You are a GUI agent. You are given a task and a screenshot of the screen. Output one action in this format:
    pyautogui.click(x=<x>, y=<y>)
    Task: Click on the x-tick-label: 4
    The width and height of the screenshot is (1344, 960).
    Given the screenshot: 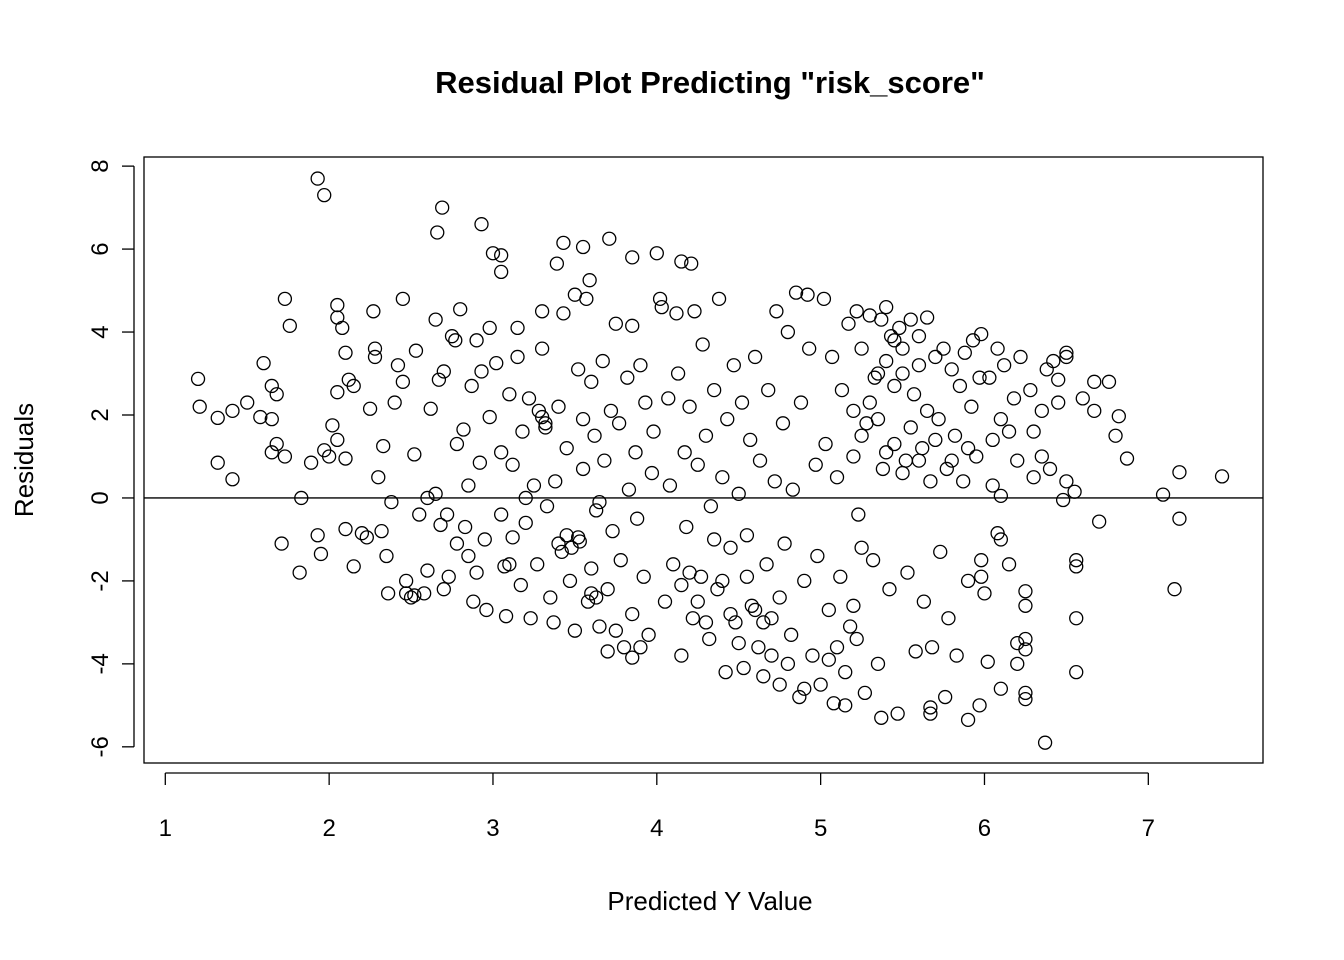 What is the action you would take?
    pyautogui.click(x=656, y=828)
    